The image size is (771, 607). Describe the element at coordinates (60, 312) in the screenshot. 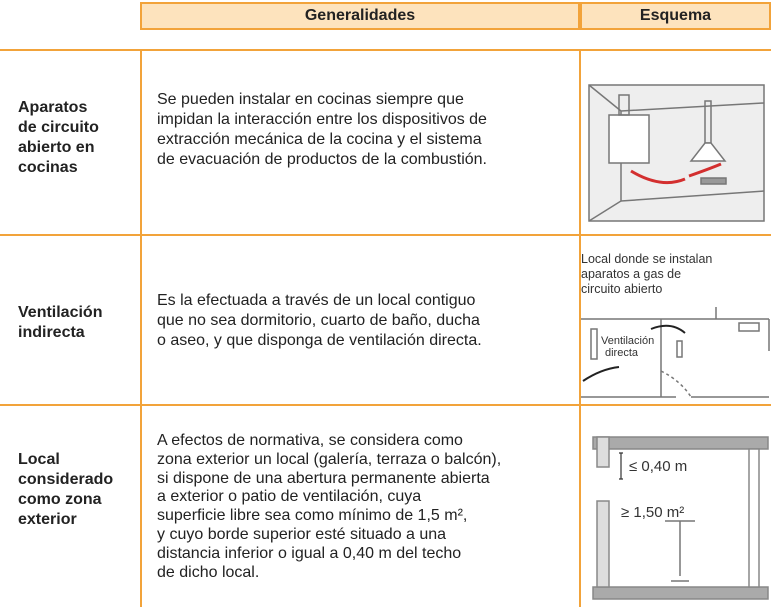

I see `text-line: Ventilación` at that location.